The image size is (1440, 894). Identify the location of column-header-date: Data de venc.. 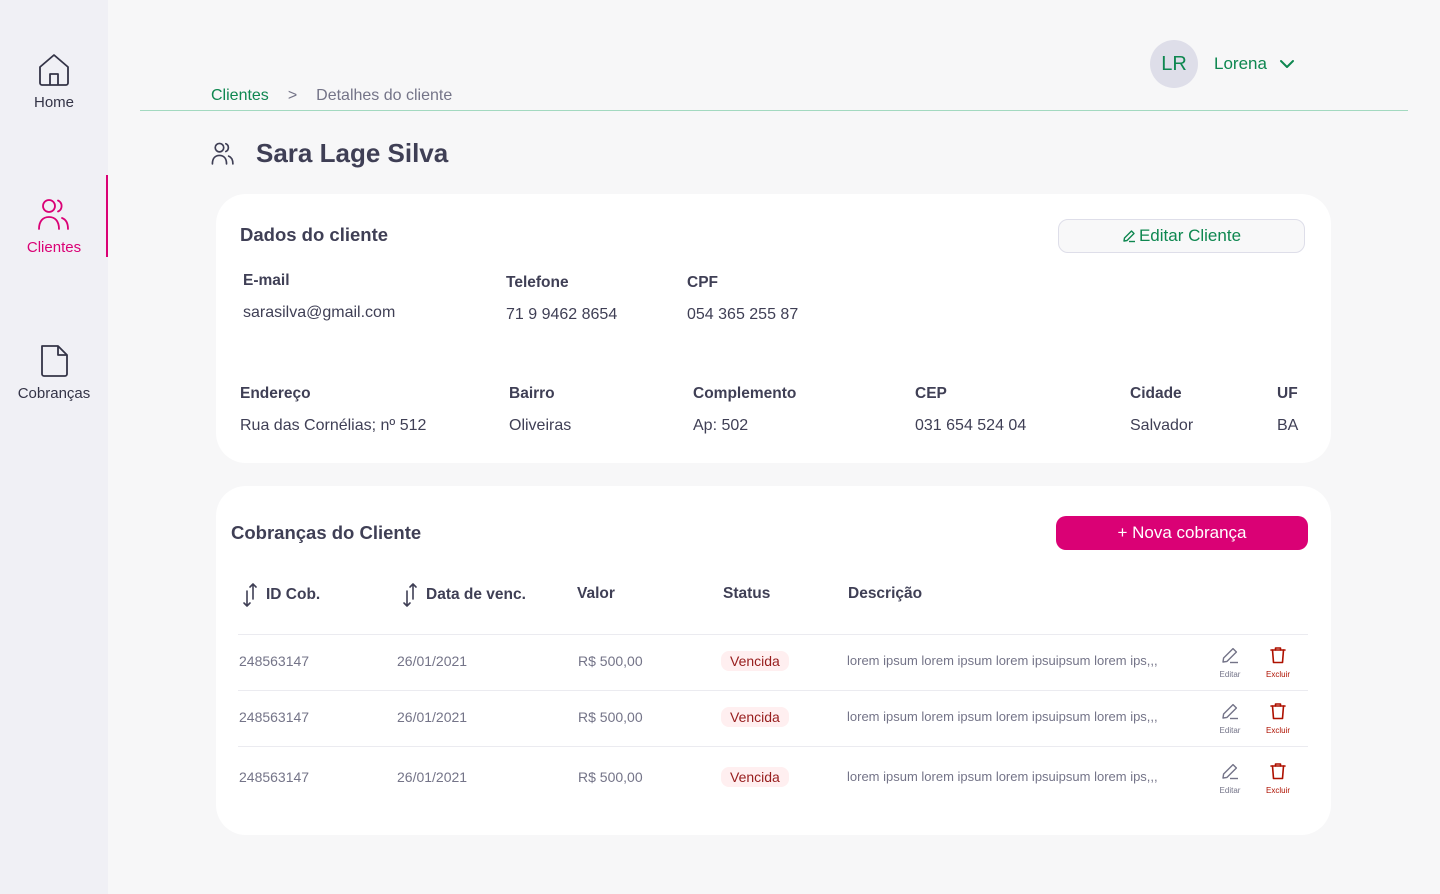
(464, 595).